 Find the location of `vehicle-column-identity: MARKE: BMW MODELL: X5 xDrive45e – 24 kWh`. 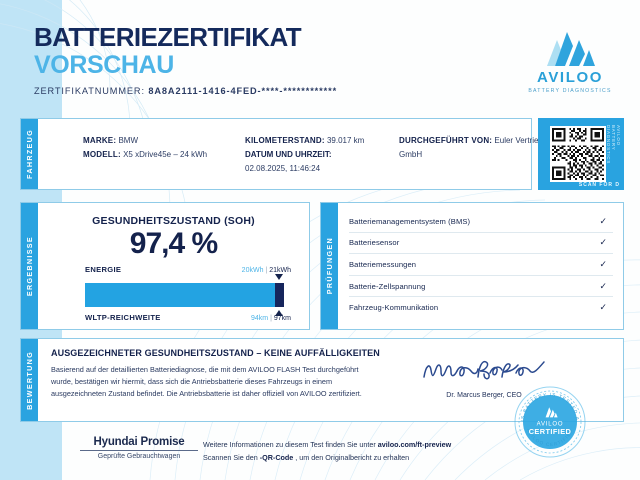

vehicle-column-identity: MARKE: BMW MODELL: X5 xDrive45e – 24 kWh is located at coordinates (145, 148).